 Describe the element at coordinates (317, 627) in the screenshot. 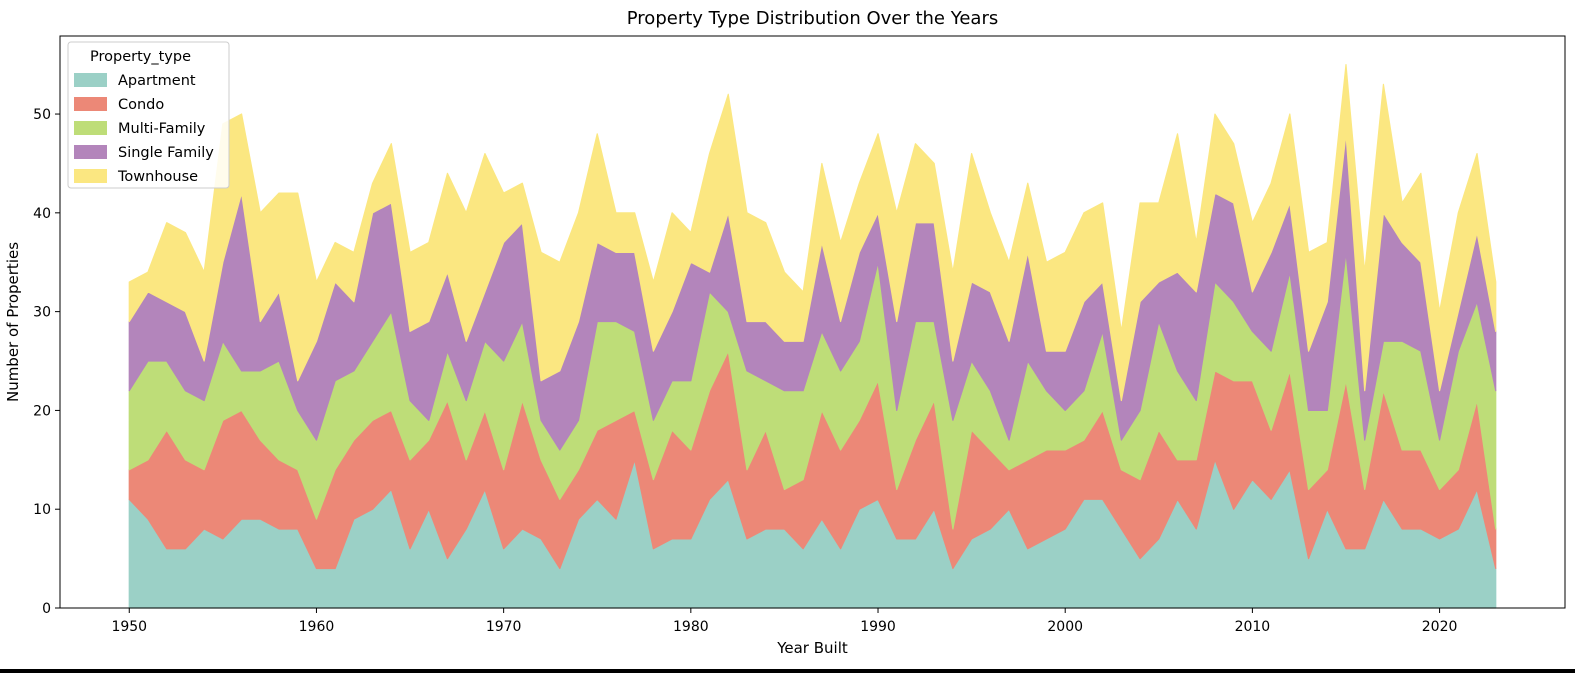

I see `x-tick-label: 1960` at that location.